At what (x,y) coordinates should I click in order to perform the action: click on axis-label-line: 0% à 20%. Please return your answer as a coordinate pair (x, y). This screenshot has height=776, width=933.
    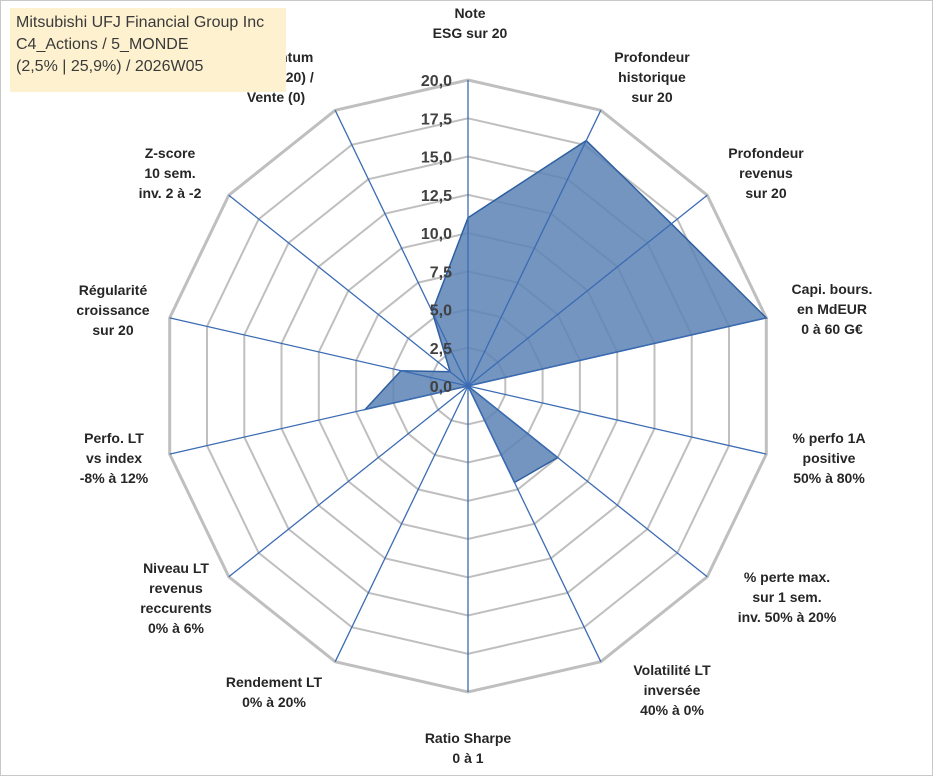
    Looking at the image, I should click on (274, 702).